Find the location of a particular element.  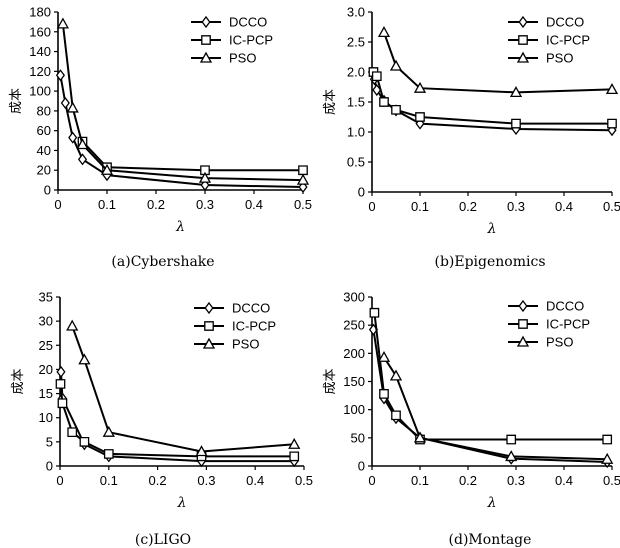

y-tick-label: 35 is located at coordinates (46, 297).